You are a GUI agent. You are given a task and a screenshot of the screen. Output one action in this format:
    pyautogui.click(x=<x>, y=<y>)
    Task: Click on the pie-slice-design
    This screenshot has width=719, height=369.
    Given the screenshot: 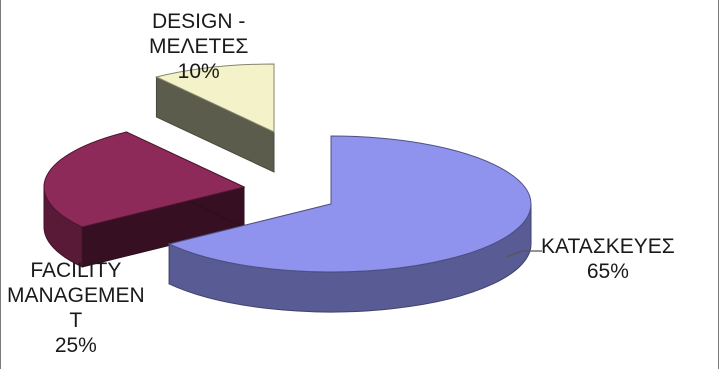 What is the action you would take?
    pyautogui.click(x=214, y=118)
    